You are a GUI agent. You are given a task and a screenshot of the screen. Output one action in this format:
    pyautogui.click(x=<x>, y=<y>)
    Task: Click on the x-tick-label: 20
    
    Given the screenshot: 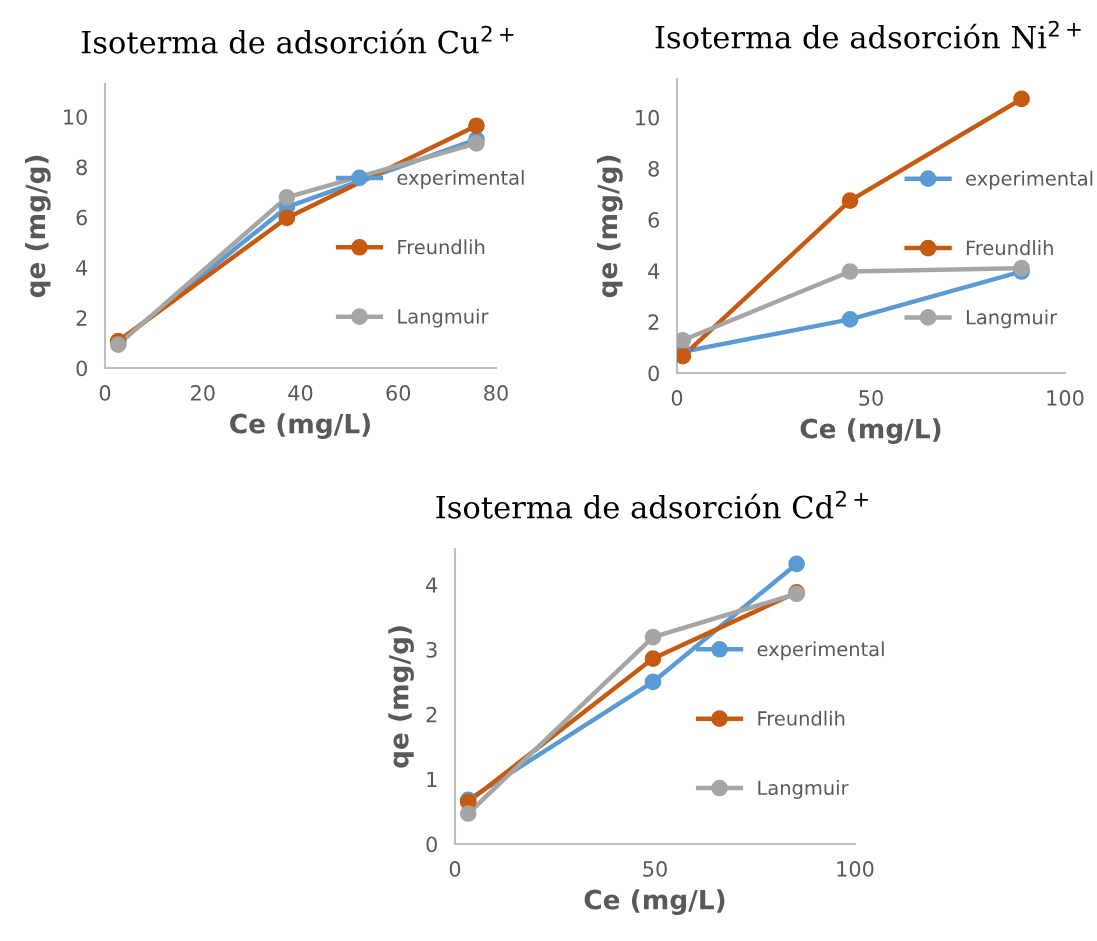 What is the action you would take?
    pyautogui.click(x=203, y=393)
    